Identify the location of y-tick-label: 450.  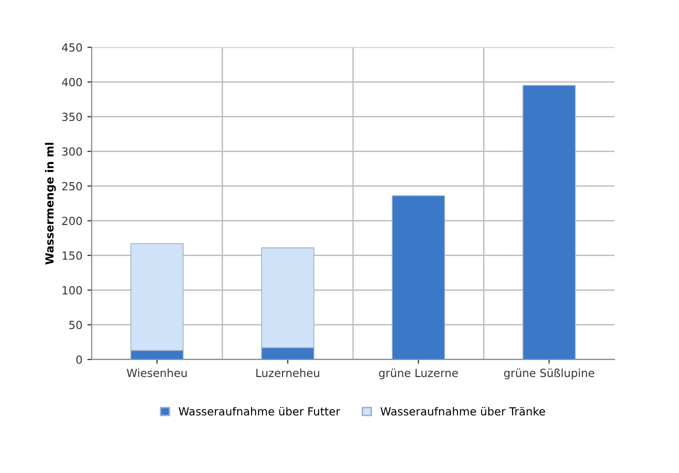
(72, 47).